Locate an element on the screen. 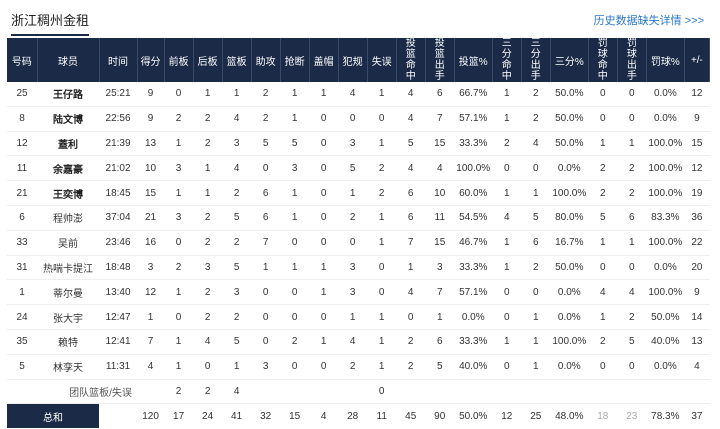 The image size is (720, 429). player-number: 12 is located at coordinates (22, 144).